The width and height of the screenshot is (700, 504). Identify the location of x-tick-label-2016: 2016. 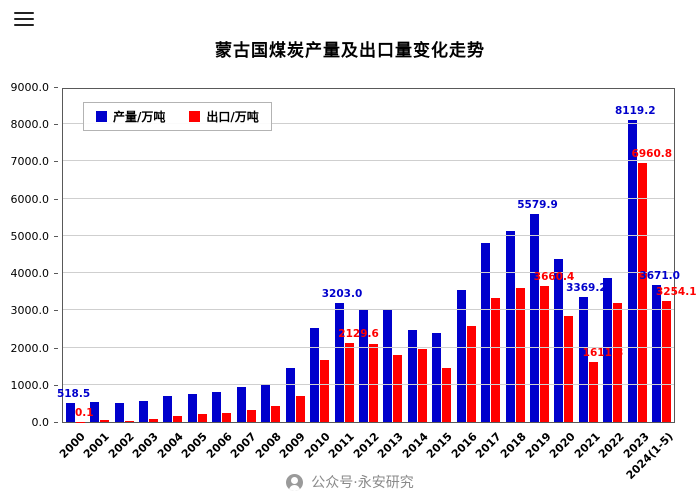
(464, 445).